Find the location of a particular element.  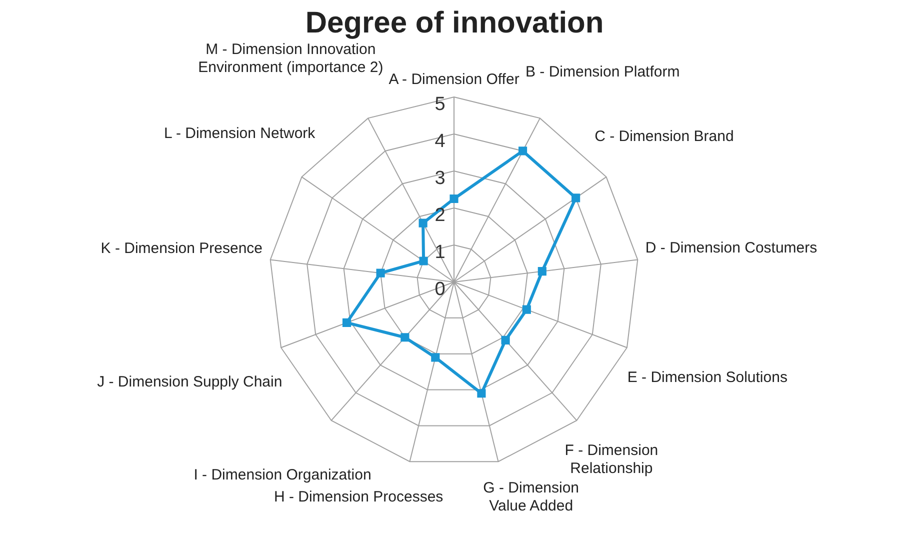

y-tick-label: 0 is located at coordinates (440, 289).